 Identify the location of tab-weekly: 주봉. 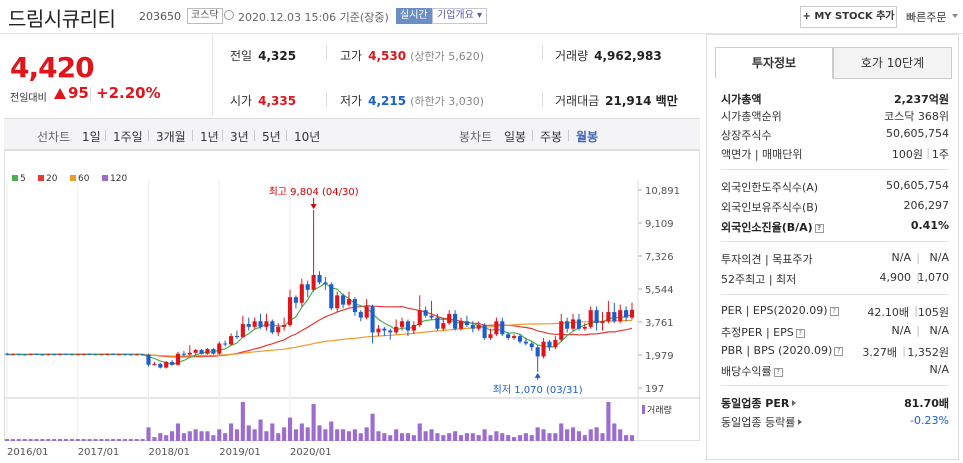
(551, 137).